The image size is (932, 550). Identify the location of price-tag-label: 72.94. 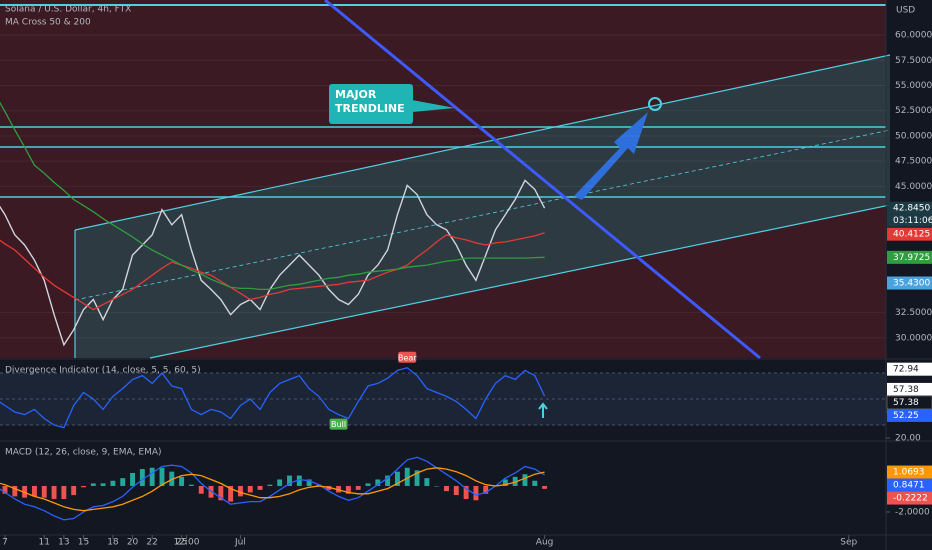
(906, 370).